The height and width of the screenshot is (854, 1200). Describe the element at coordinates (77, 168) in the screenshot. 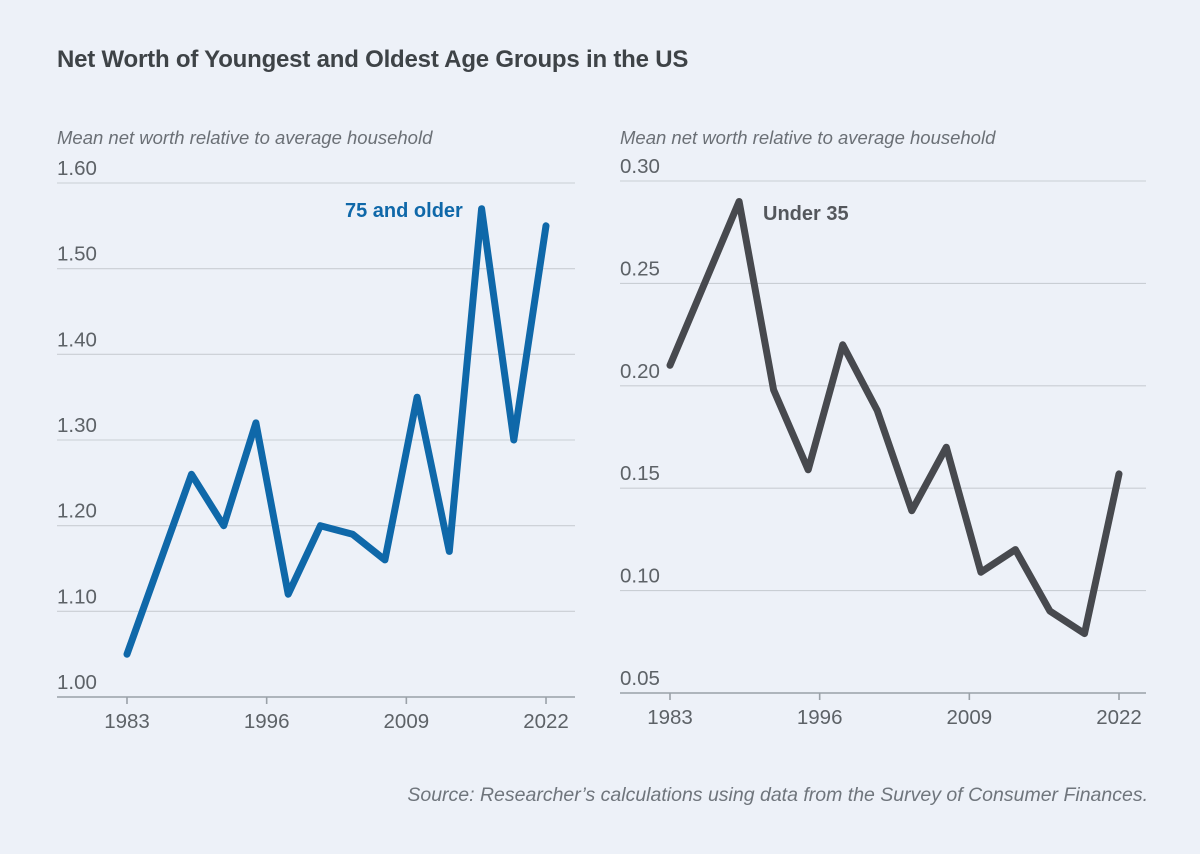

I see `y-tick-label: 1.60` at that location.